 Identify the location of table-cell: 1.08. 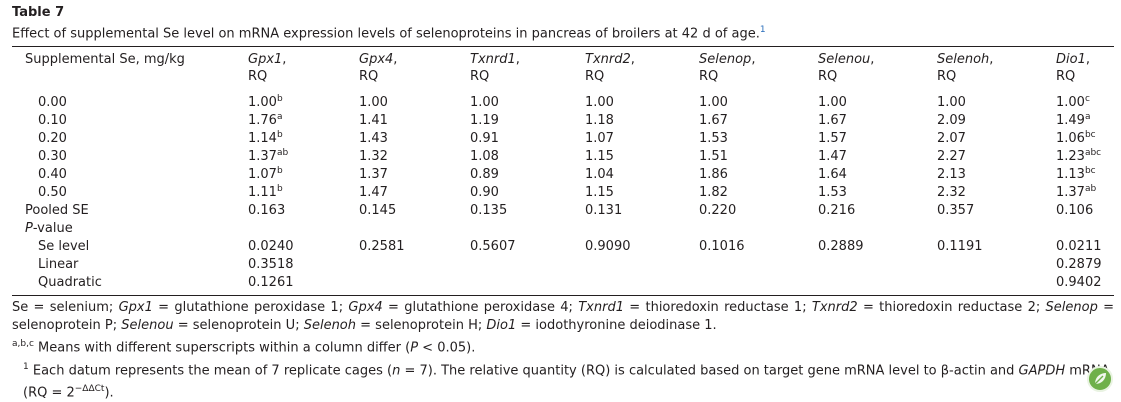
(484, 157).